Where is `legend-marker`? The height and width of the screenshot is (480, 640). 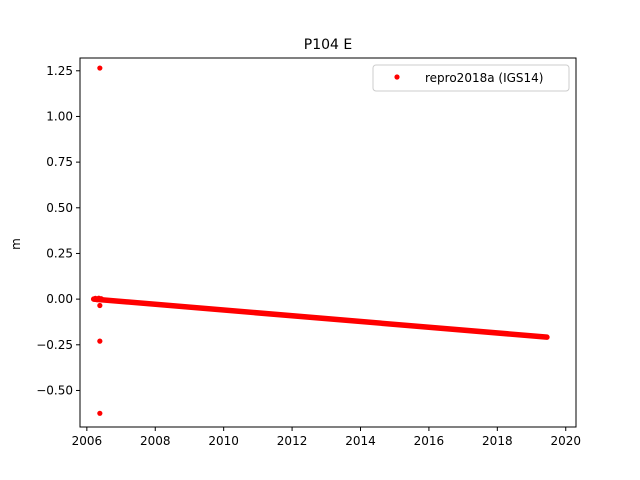
legend-marker is located at coordinates (397, 77).